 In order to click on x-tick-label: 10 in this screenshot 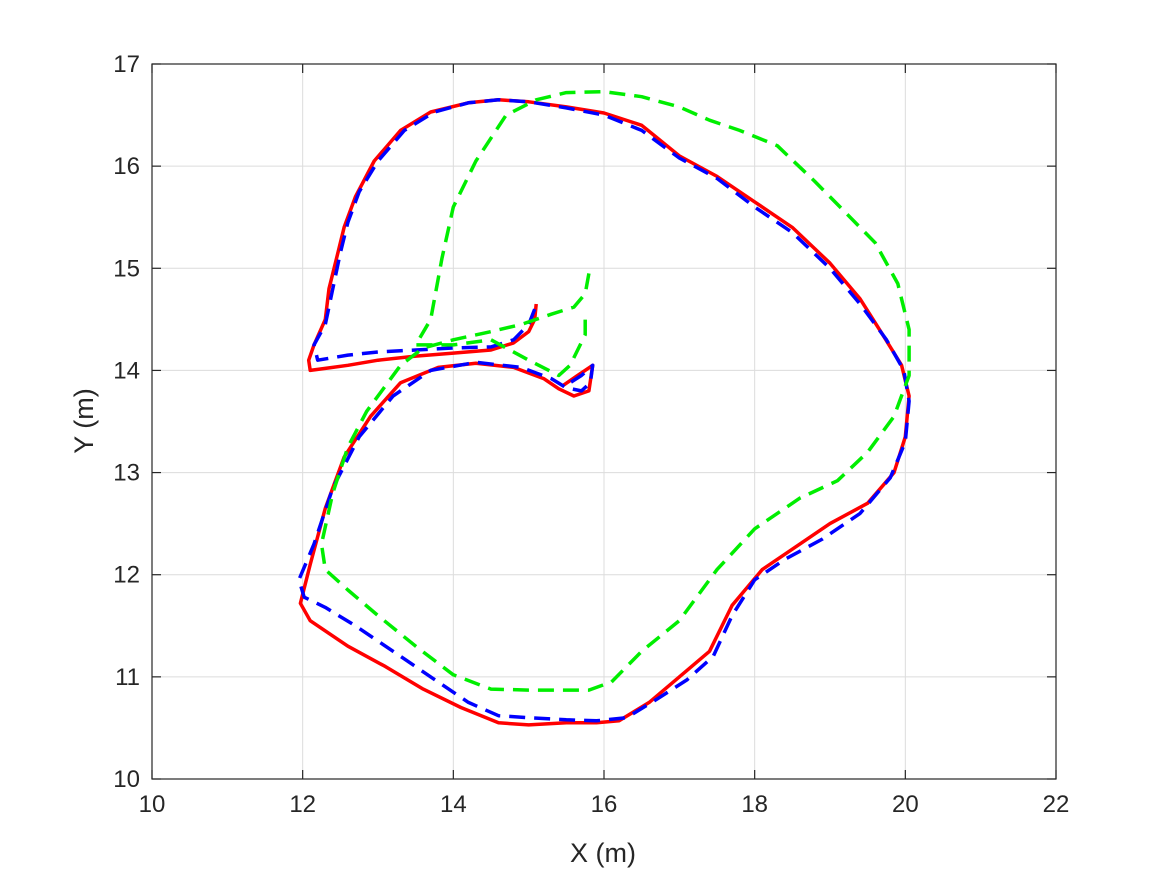, I will do `click(152, 804)`.